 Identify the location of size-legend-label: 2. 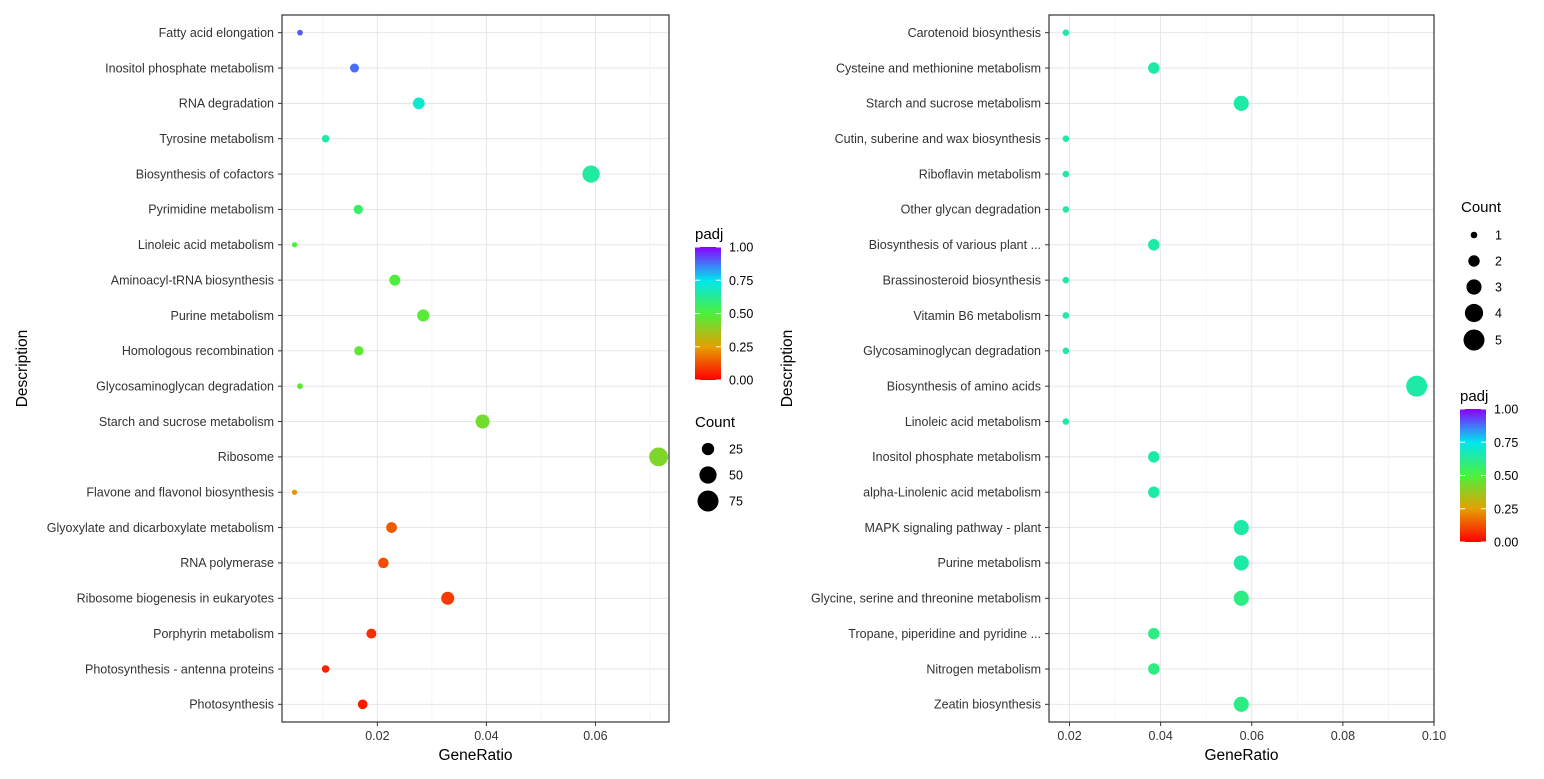
(1498, 262).